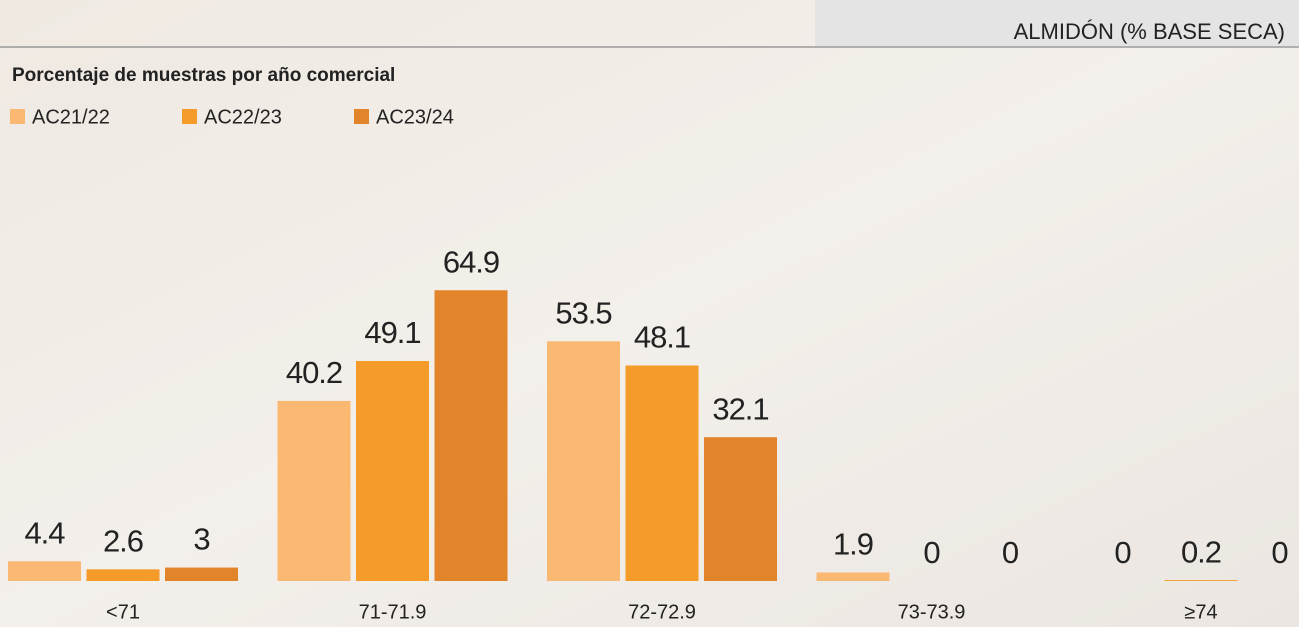 The width and height of the screenshot is (1299, 627). Describe the element at coordinates (932, 612) in the screenshot. I see `x-tick-label: 73-73.9` at that location.